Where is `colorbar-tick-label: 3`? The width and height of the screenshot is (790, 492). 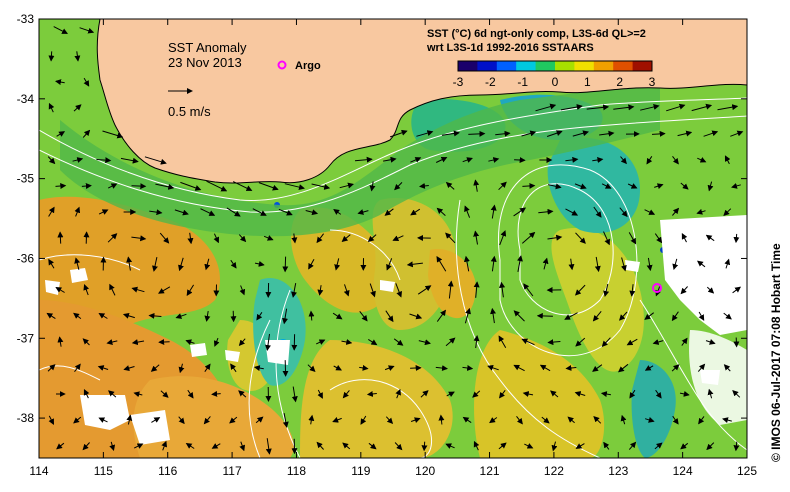 colorbar-tick-label: 3 is located at coordinates (652, 82).